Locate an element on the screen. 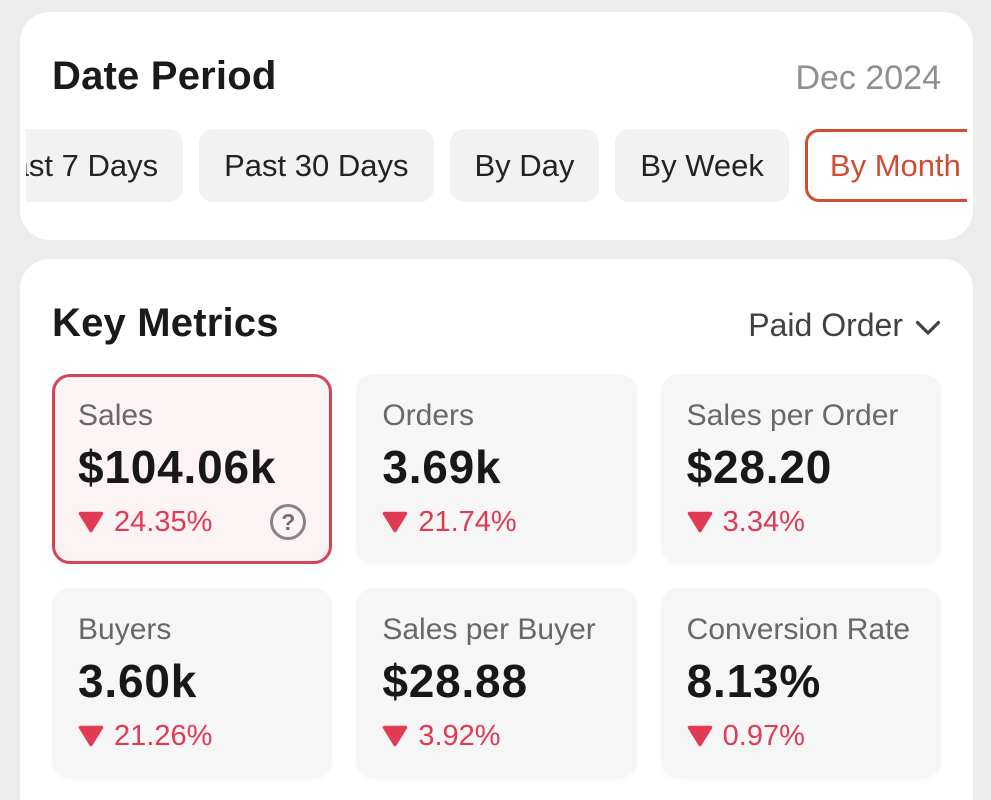  metric-value: 8.13% is located at coordinates (754, 681).